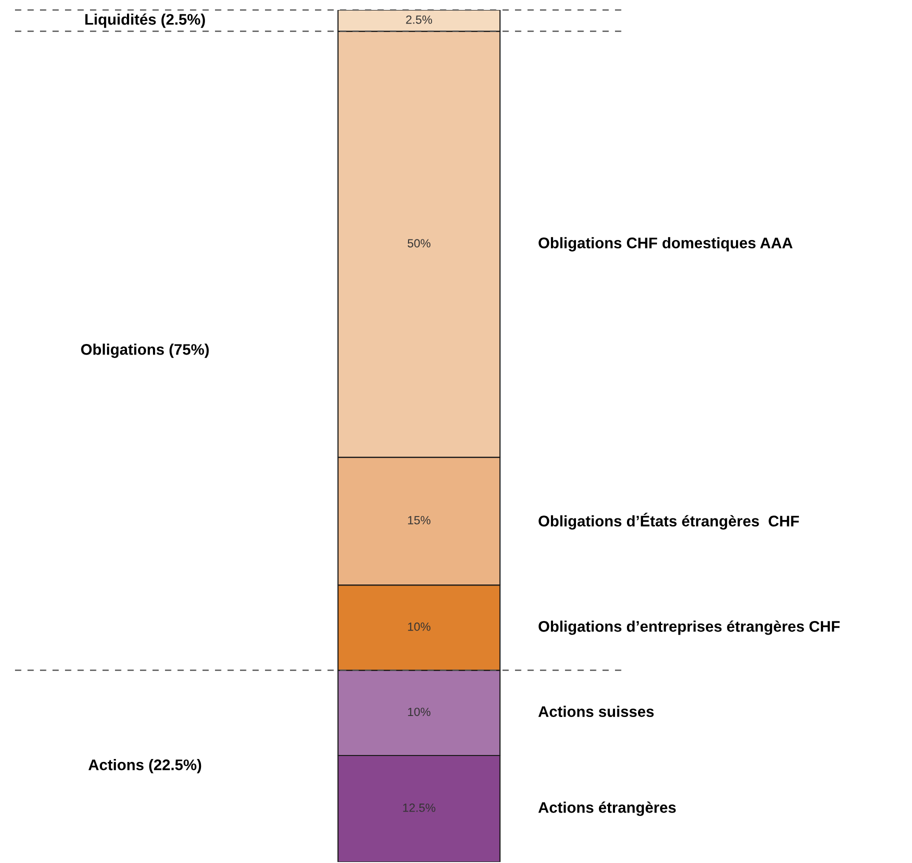 The height and width of the screenshot is (863, 912). What do you see at coordinates (419, 19) in the screenshot?
I see `data-label: 2.5%` at bounding box center [419, 19].